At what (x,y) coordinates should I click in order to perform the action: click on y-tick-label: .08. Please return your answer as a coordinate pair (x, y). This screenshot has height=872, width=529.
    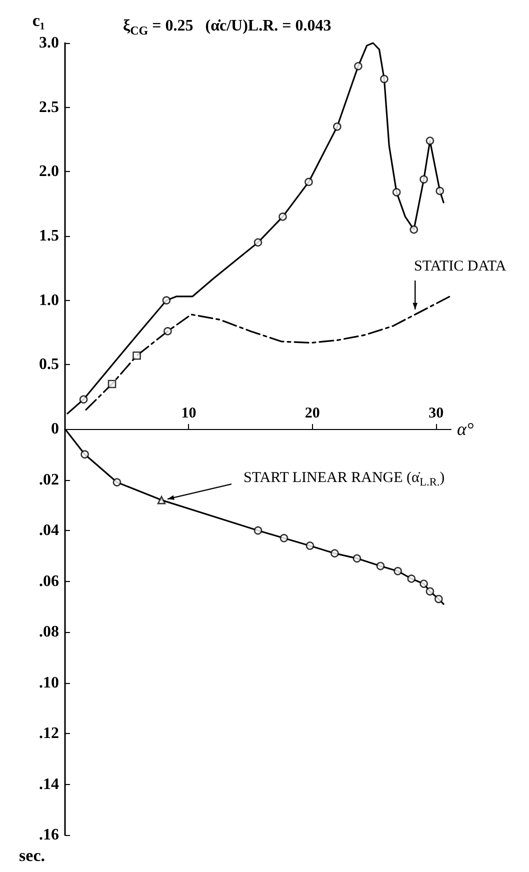
    Looking at the image, I should click on (49, 632).